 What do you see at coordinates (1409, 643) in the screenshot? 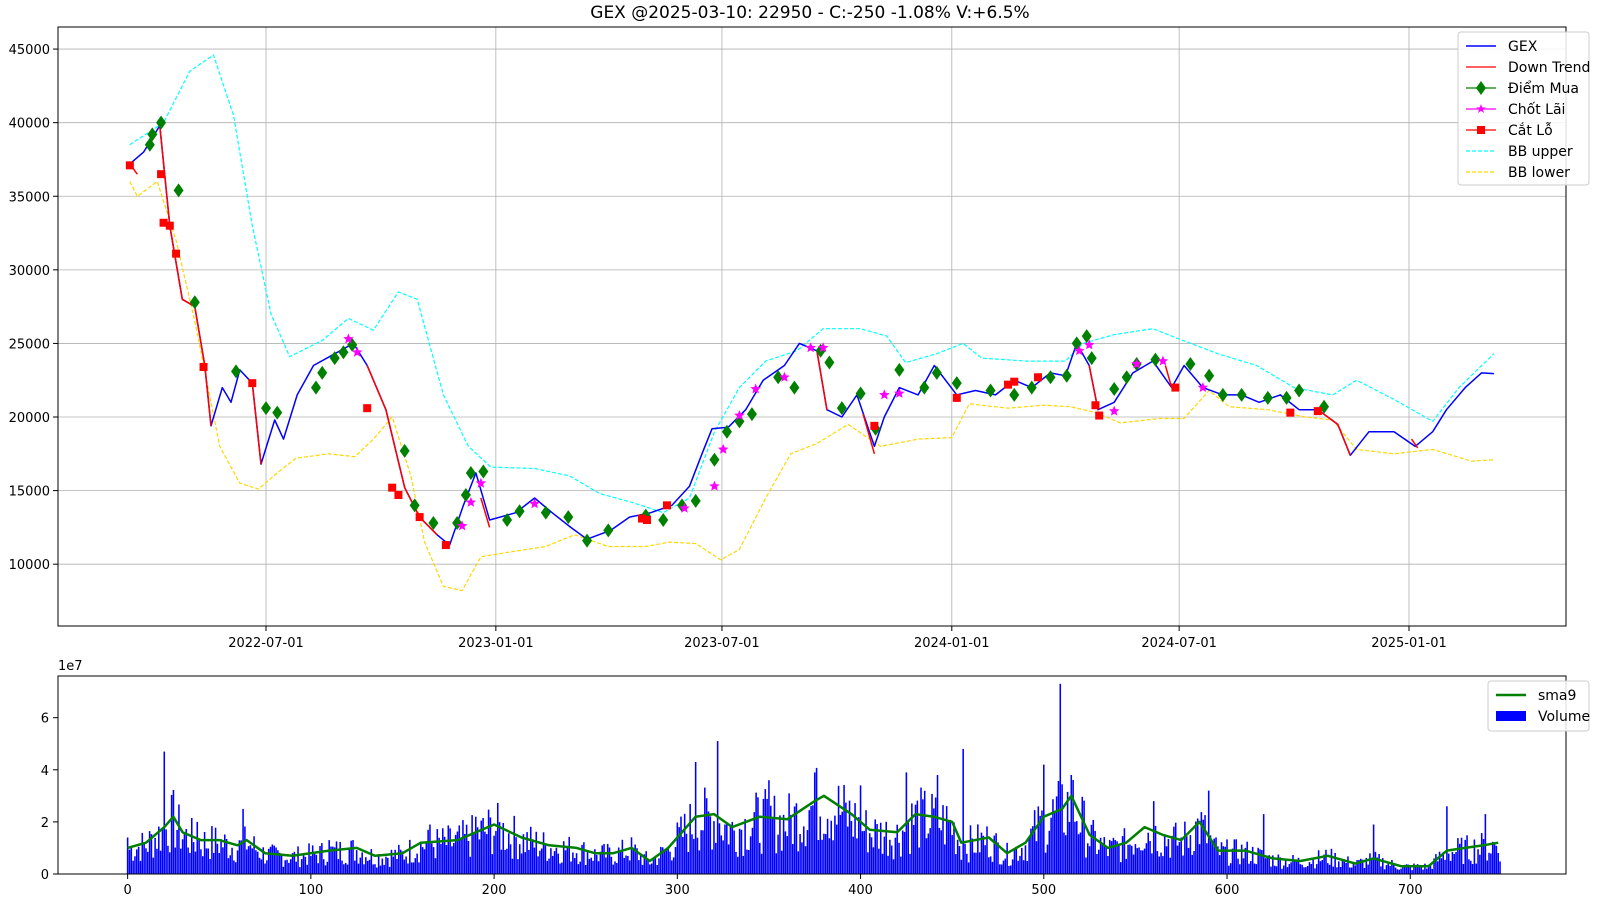
I see `price-xtick-label: 2025-01-01` at bounding box center [1409, 643].